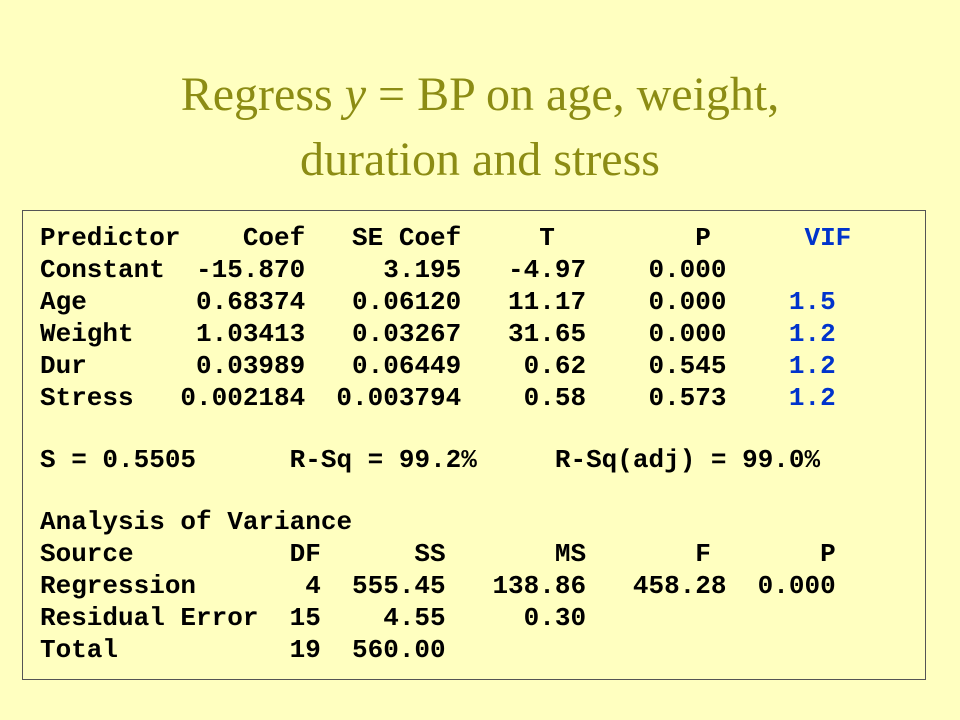 Image resolution: width=960 pixels, height=720 pixels. I want to click on cell: 0.06120, so click(407, 302).